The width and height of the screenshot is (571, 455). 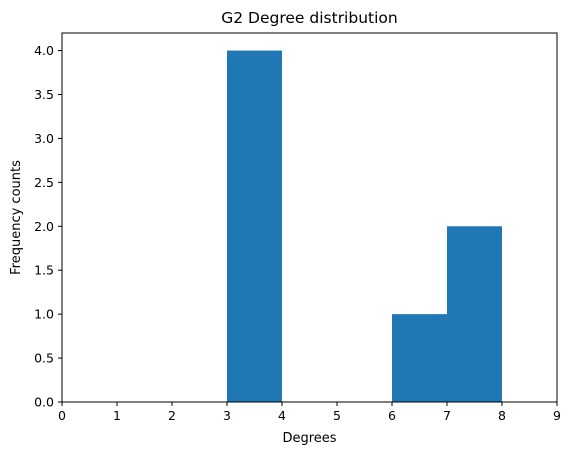 What do you see at coordinates (309, 18) in the screenshot?
I see `chart-title: G2 Degree distribution` at bounding box center [309, 18].